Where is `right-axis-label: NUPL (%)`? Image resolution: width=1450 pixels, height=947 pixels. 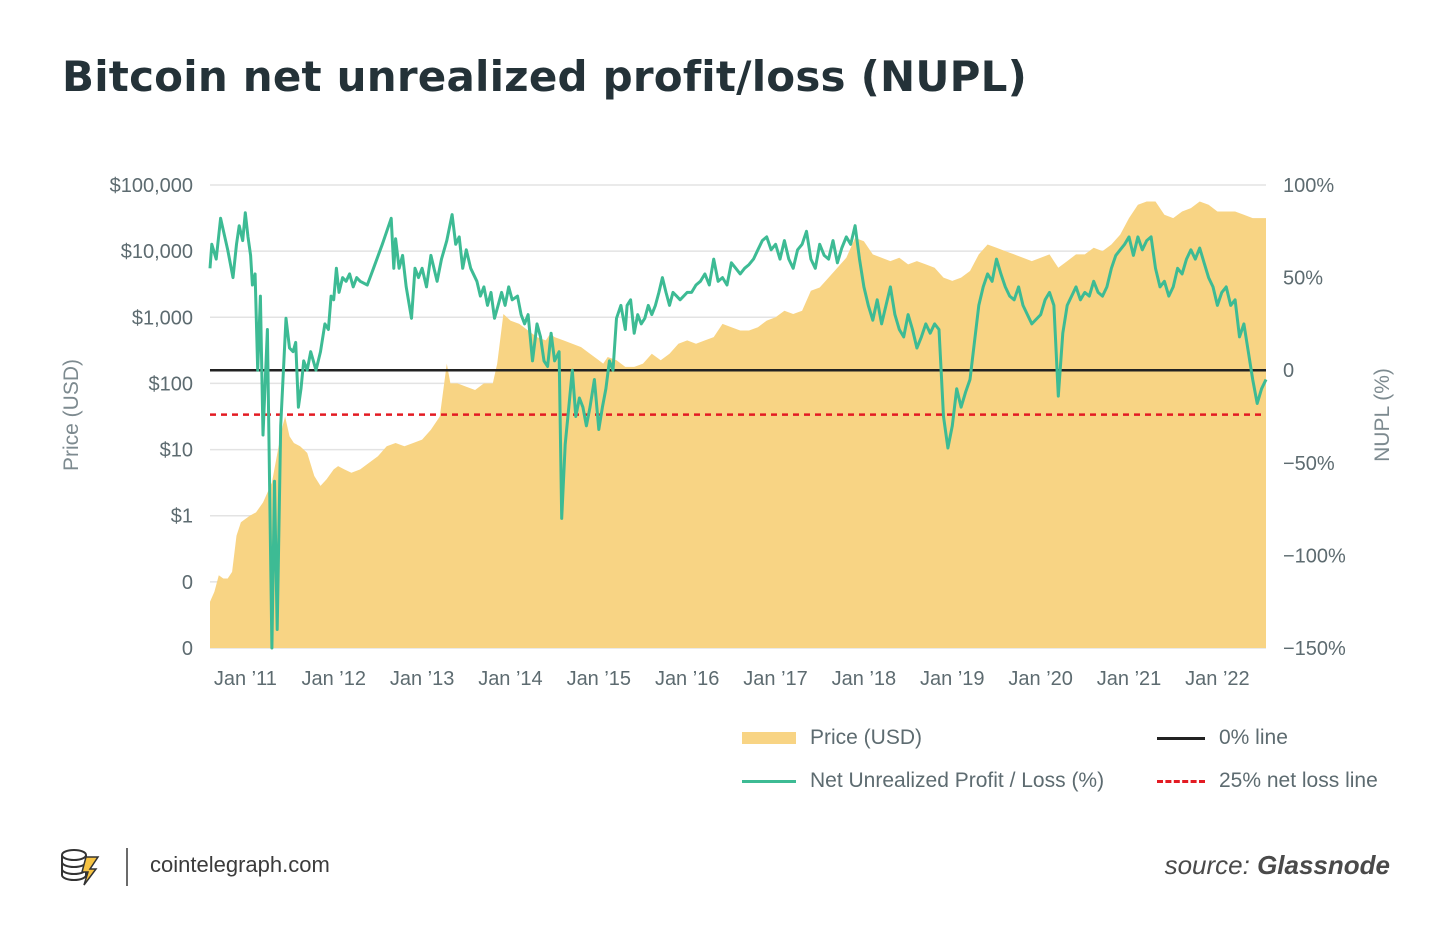
right-axis-label: NUPL (%) is located at coordinates (1382, 415).